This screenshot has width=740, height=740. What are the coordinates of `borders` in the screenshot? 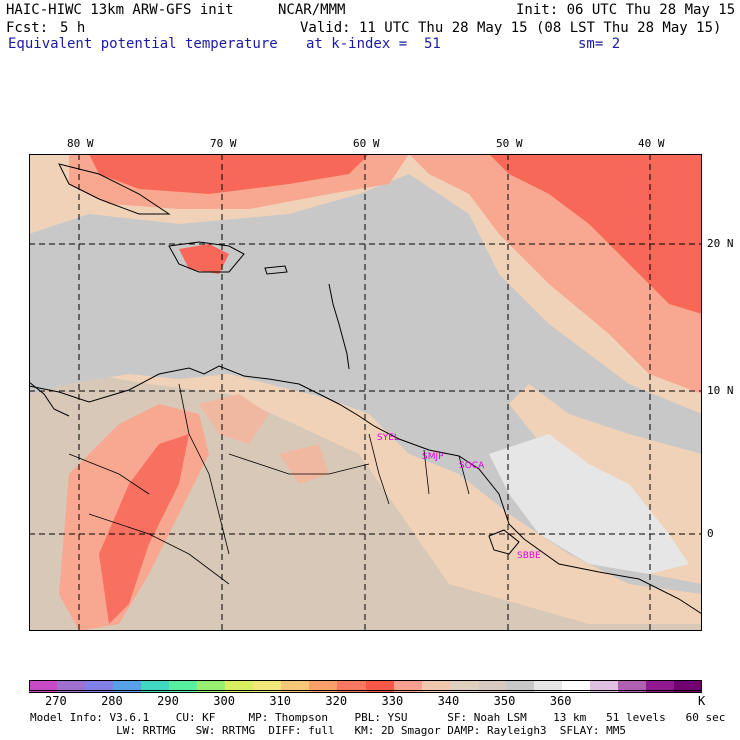 It's located at (269, 484).